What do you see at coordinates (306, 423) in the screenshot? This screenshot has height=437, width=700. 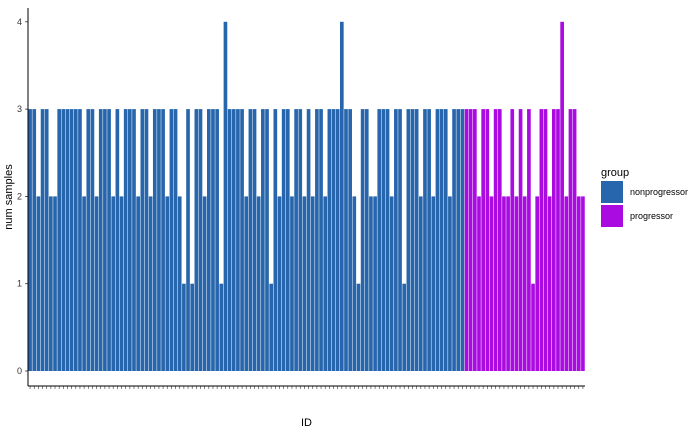 I see `x-axis-title: ID` at bounding box center [306, 423].